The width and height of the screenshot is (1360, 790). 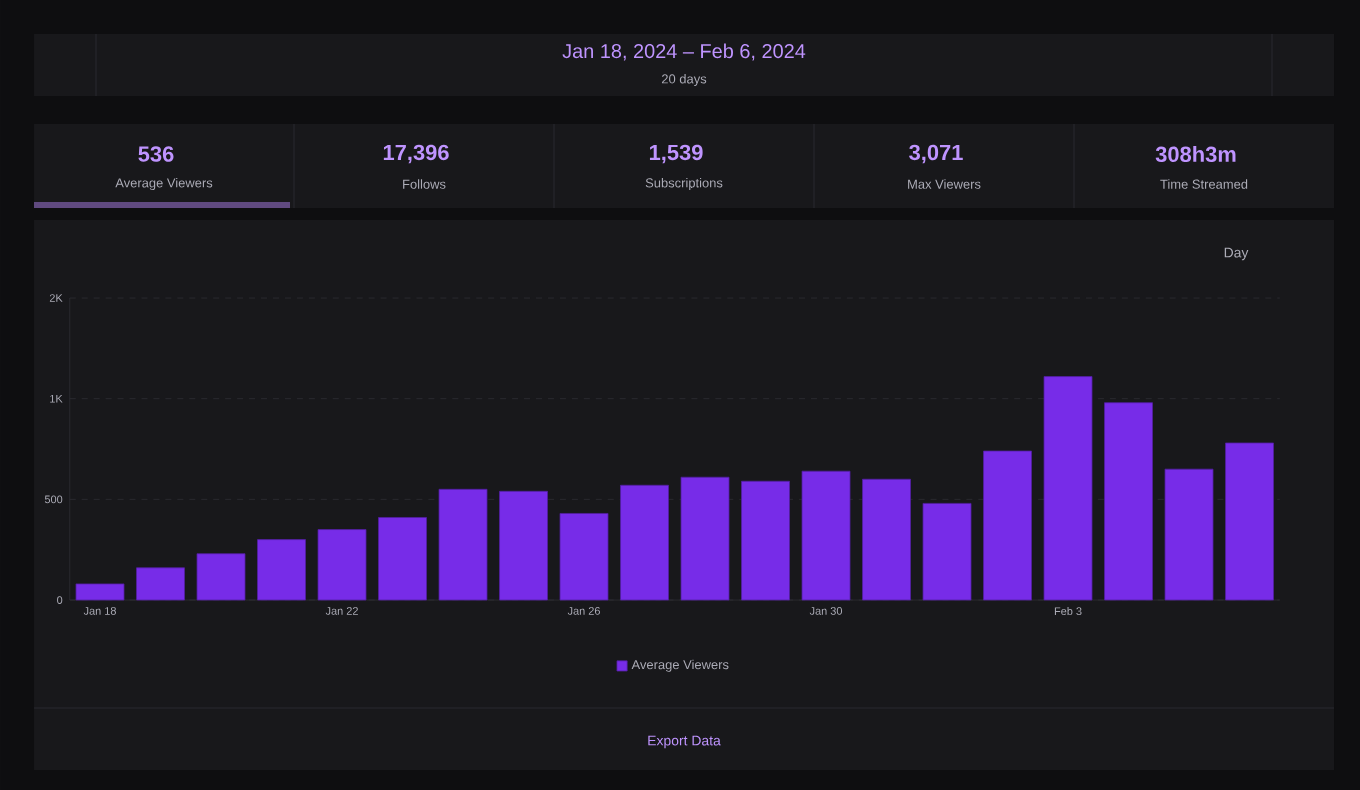 What do you see at coordinates (156, 154) in the screenshot?
I see `text: 536` at bounding box center [156, 154].